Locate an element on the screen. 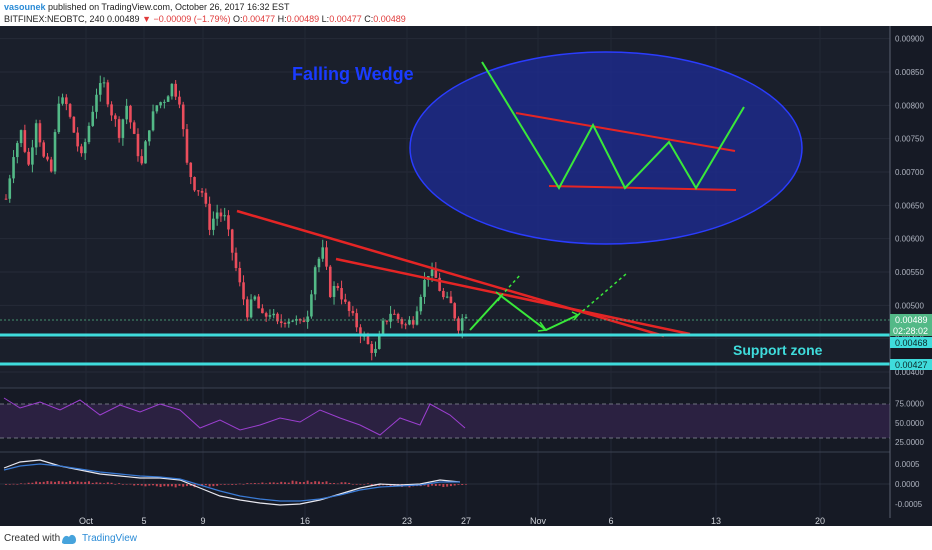 Image resolution: width=932 pixels, height=550 pixels. macd-signal-line is located at coordinates (231, 482).